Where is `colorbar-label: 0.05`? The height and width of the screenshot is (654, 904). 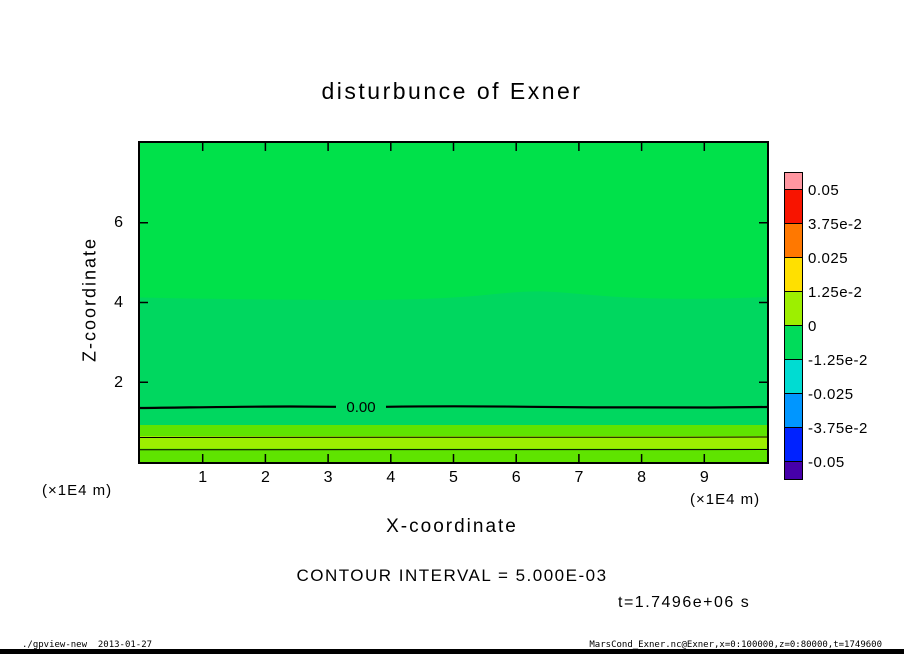
colorbar-label: 0.05 is located at coordinates (824, 190).